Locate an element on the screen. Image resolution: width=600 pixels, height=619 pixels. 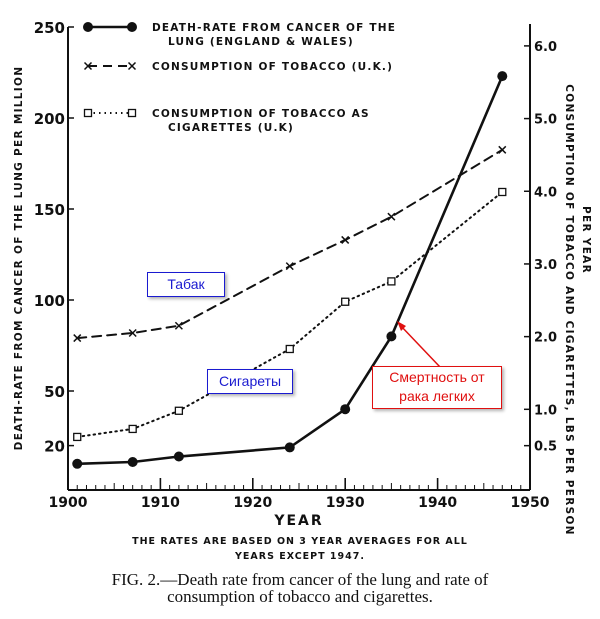
x-axis-label: YEAR is located at coordinates (298, 521).